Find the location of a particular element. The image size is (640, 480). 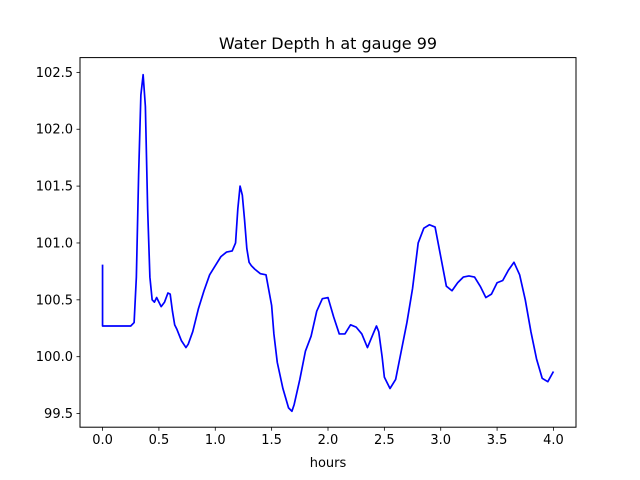

y-tick-label: 100.0 is located at coordinates (54, 357).